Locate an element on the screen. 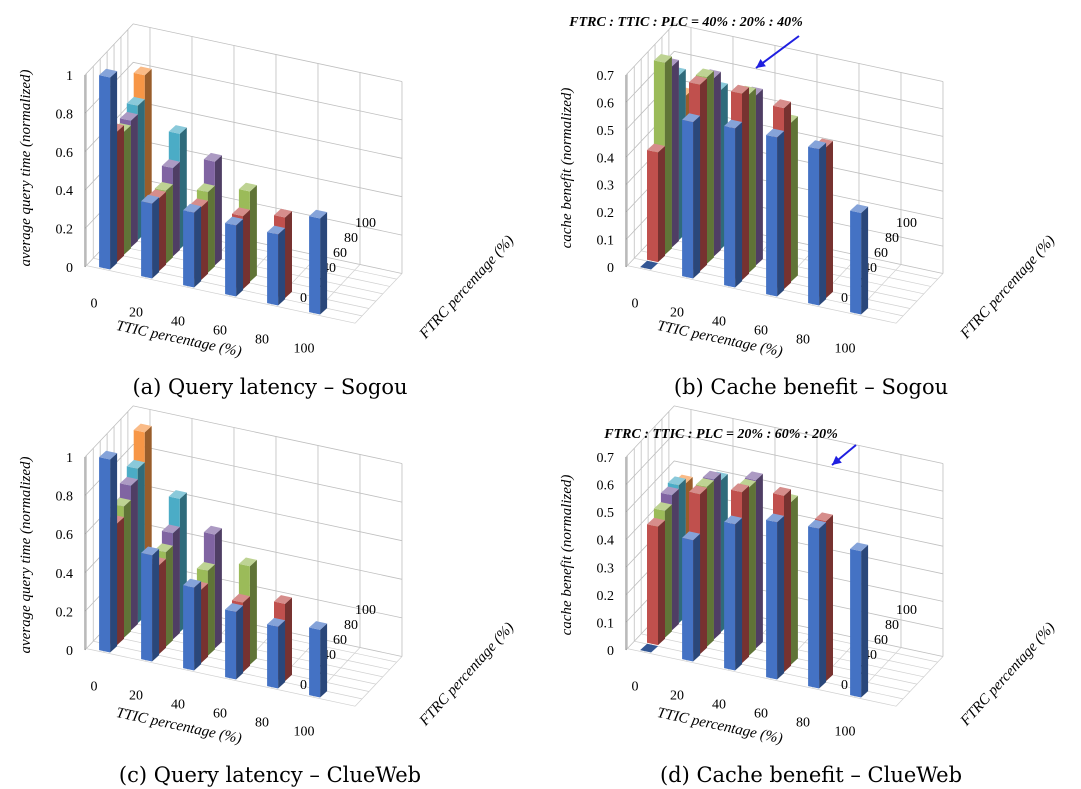 The height and width of the screenshot is (789, 1081). x-tick-label: 40 is located at coordinates (178, 322).